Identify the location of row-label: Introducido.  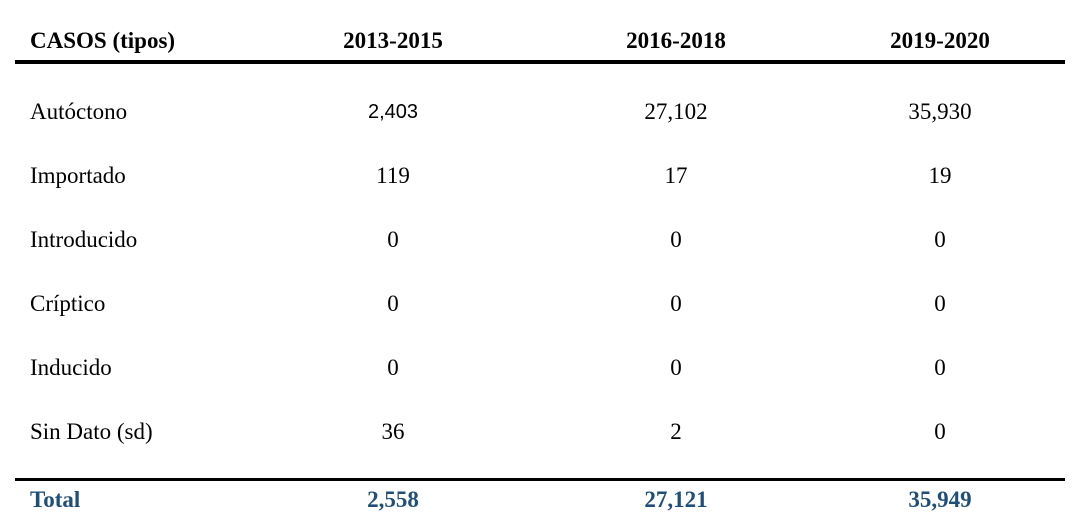
(84, 239).